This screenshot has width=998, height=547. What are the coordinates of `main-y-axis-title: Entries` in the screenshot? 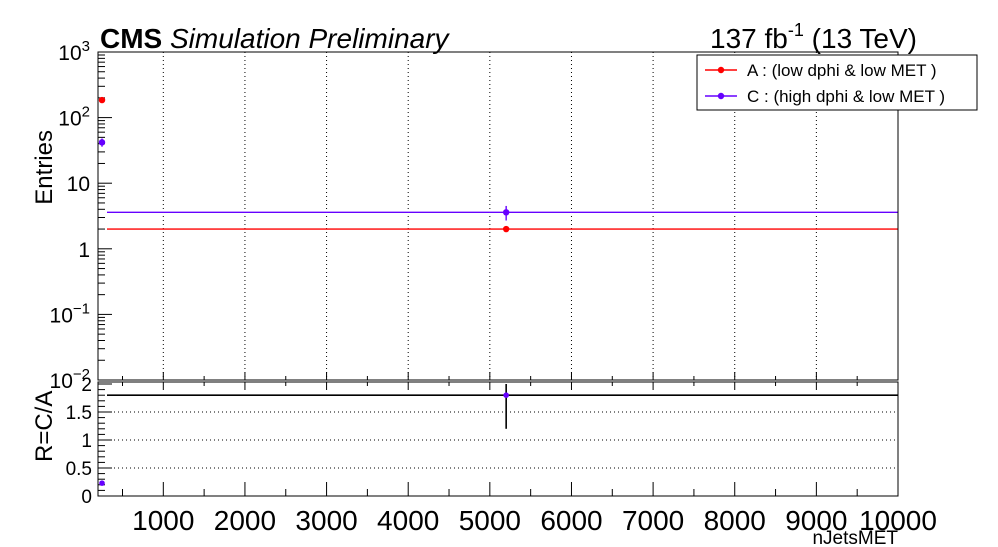 It's located at (44, 167).